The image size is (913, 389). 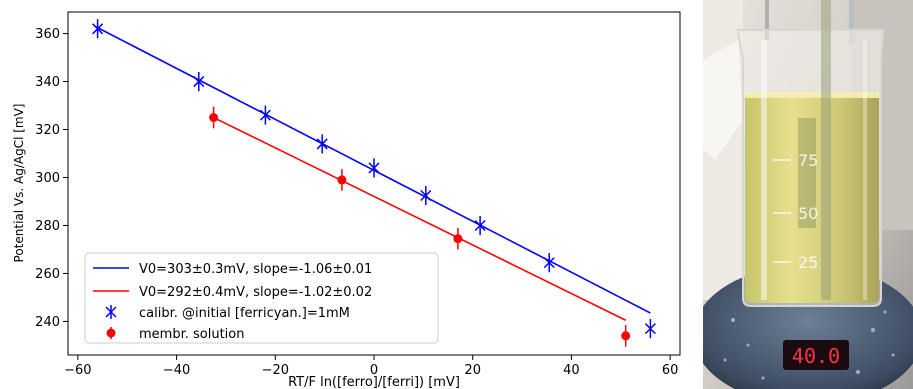 What do you see at coordinates (571, 370) in the screenshot?
I see `x-tick-label: 40` at bounding box center [571, 370].